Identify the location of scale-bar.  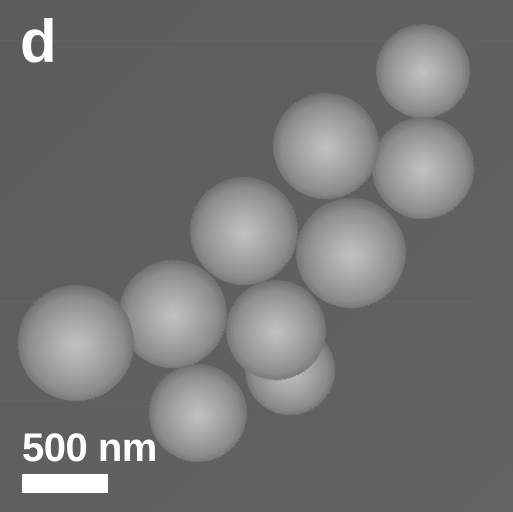
(65, 483).